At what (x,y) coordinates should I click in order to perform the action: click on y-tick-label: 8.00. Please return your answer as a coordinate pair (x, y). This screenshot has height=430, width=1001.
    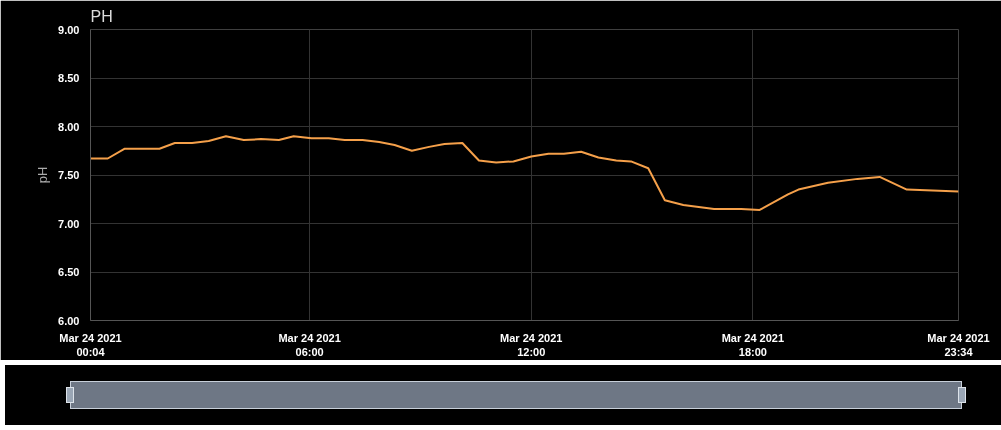
    Looking at the image, I should click on (69, 126).